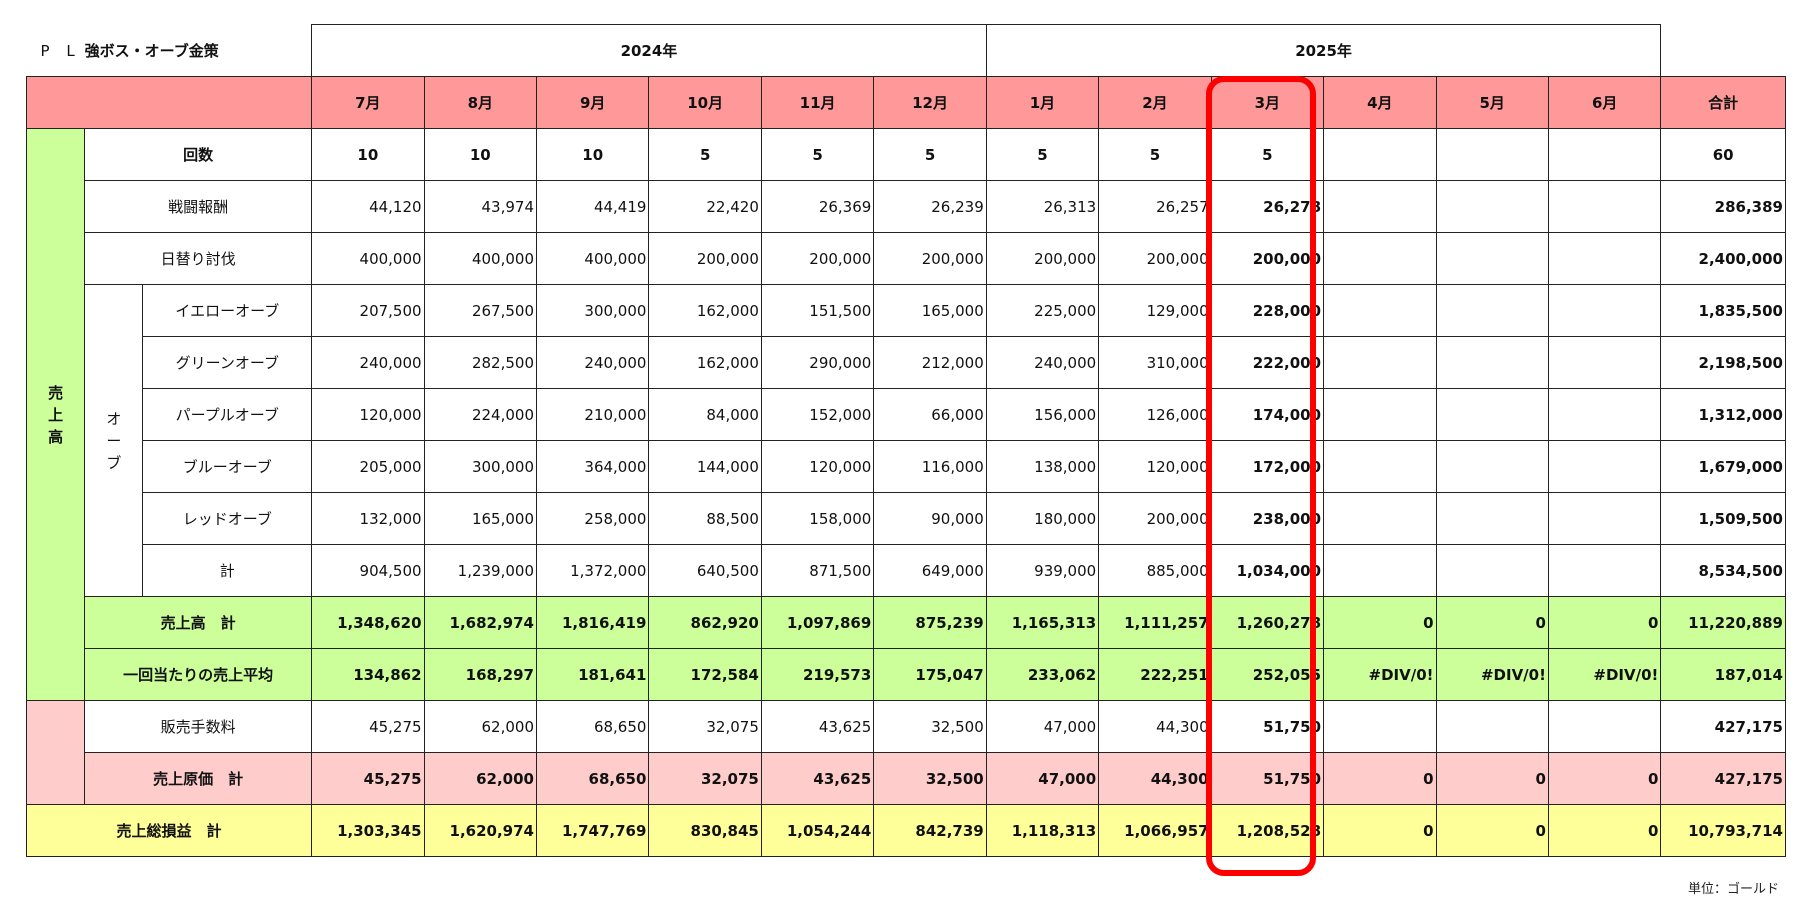 The image size is (1807, 914). Describe the element at coordinates (817, 466) in the screenshot. I see `value-cell: 120,000` at that location.